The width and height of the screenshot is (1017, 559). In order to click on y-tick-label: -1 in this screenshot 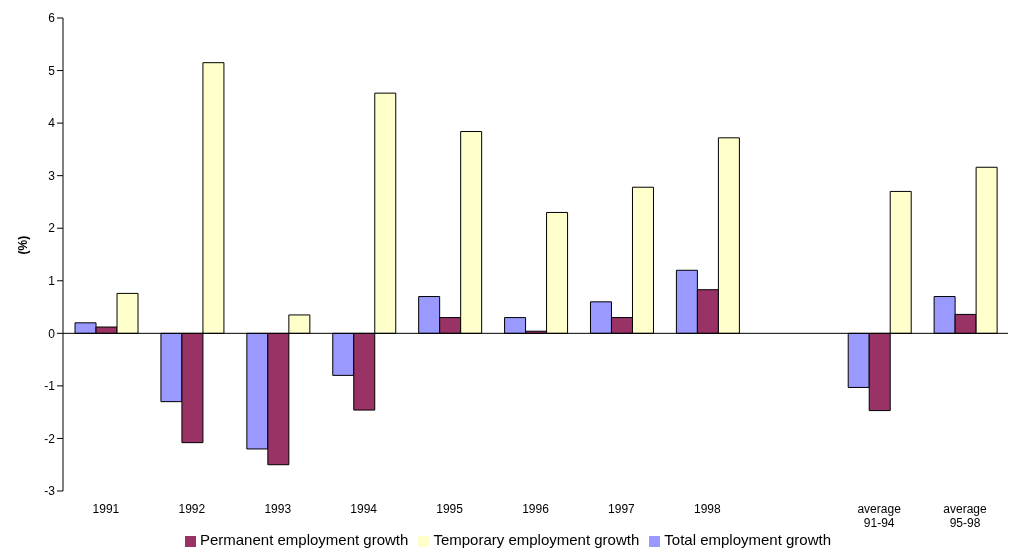, I will do `click(50, 386)`.